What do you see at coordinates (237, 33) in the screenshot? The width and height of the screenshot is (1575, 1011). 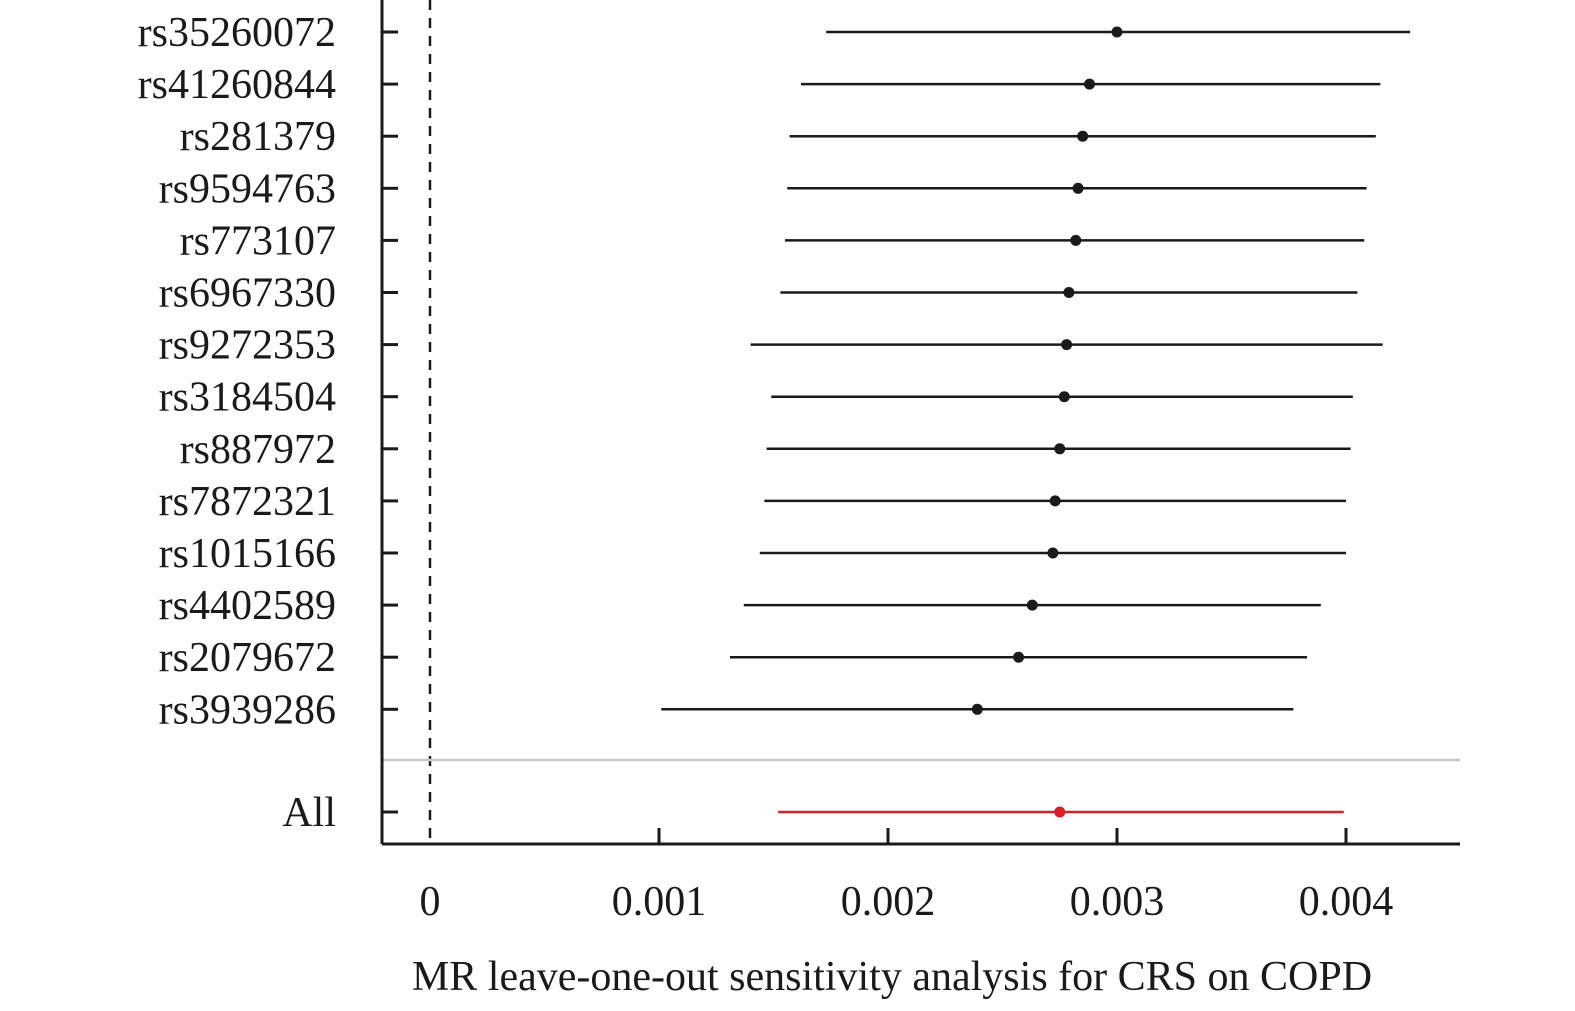 I see `snp-rs35260072-label: rs35260072` at bounding box center [237, 33].